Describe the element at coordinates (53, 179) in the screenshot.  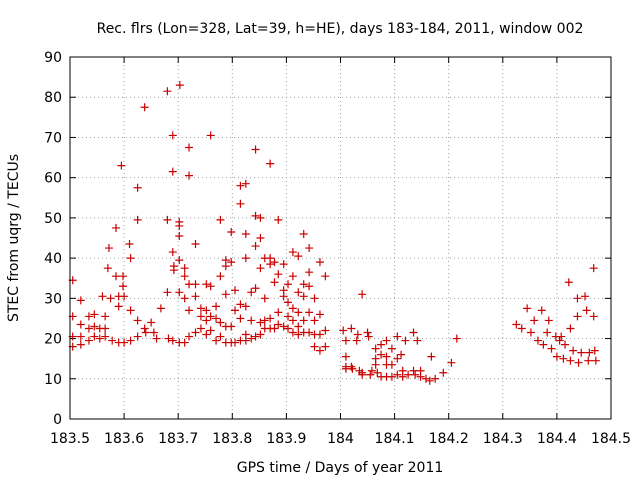
I see `y-tick-label: 60` at that location.